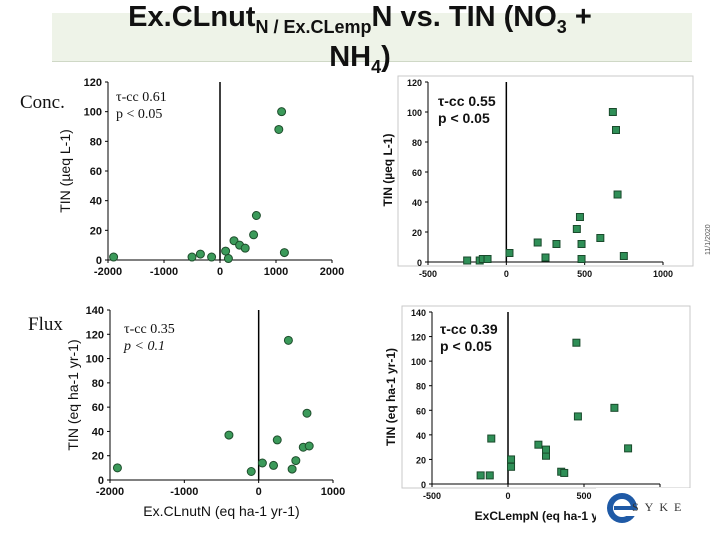 The width and height of the screenshot is (720, 540). Describe the element at coordinates (421, 411) in the screenshot. I see `chart-br-ytick-label: 60` at that location.